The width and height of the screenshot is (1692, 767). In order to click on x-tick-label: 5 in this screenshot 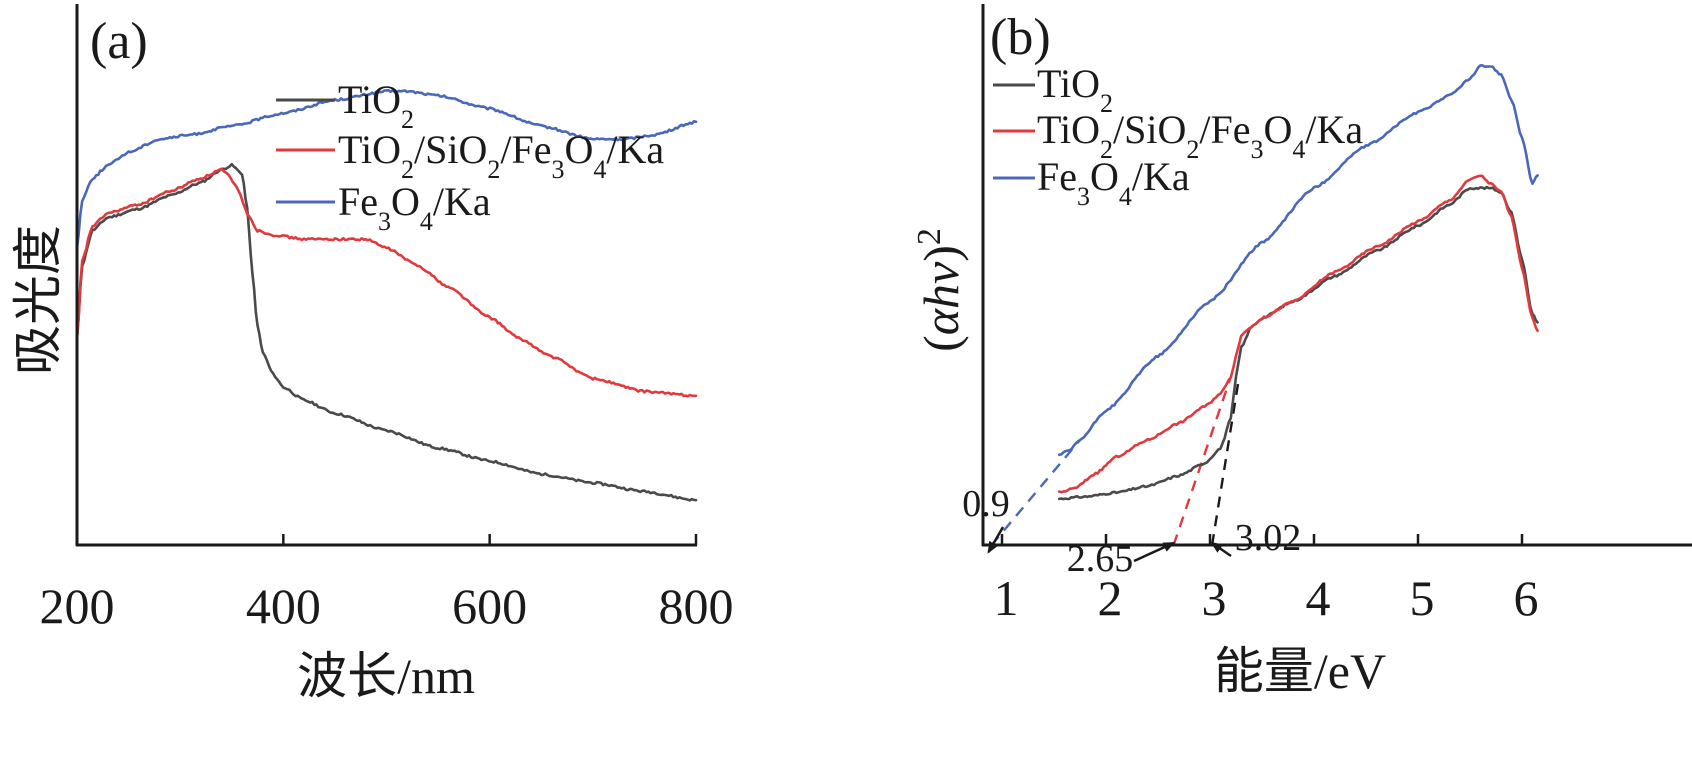, I will do `click(1422, 598)`.